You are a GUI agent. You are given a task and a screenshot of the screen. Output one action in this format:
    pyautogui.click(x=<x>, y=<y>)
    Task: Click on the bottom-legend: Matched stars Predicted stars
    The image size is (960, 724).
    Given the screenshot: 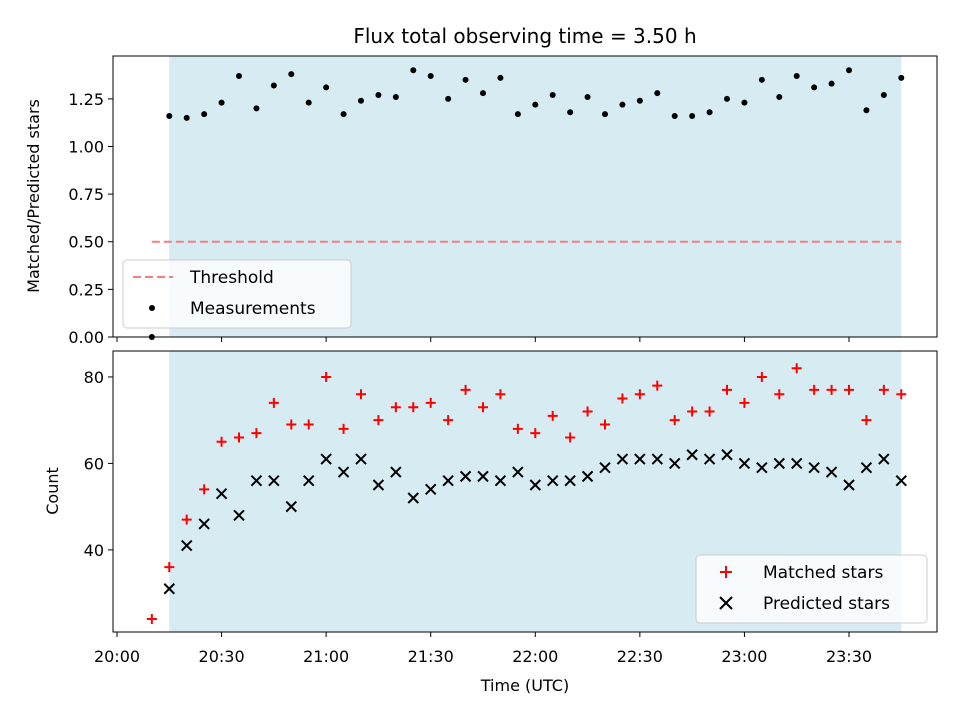 What is the action you would take?
    pyautogui.click(x=811, y=589)
    